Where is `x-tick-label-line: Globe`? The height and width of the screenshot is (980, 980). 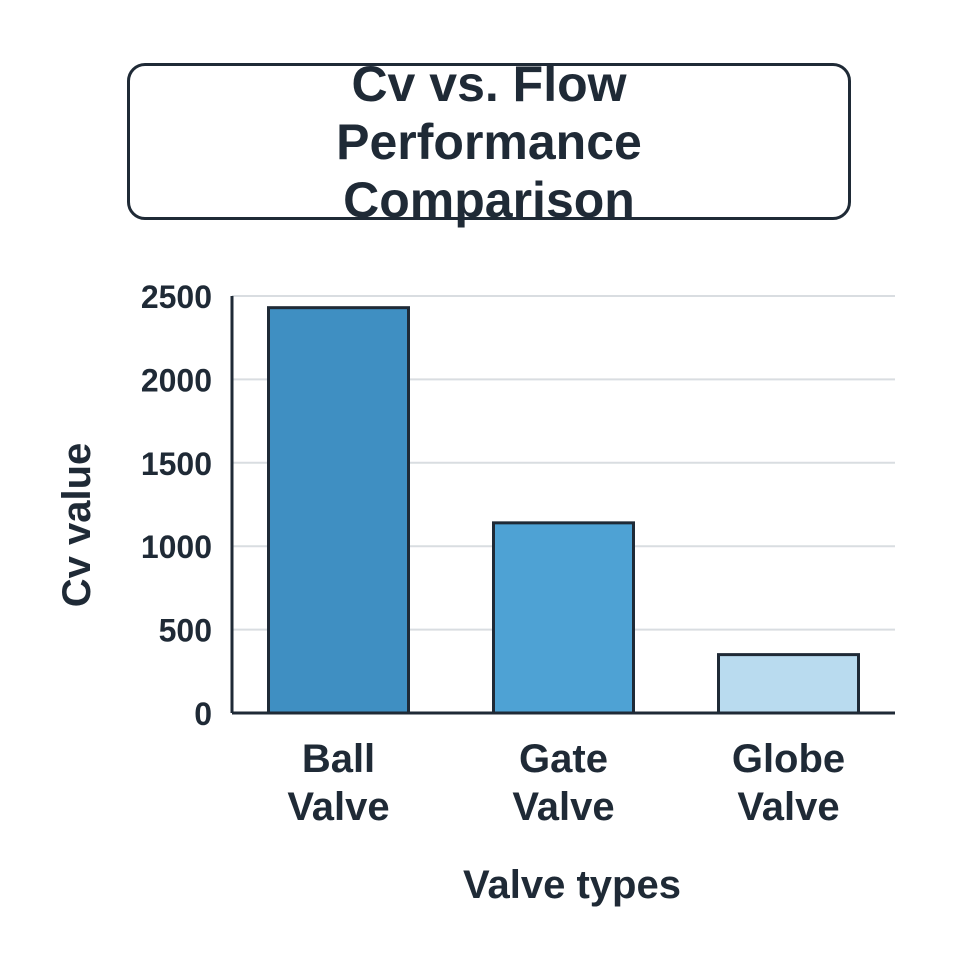
x-tick-label-line: Globe is located at coordinates (788, 759).